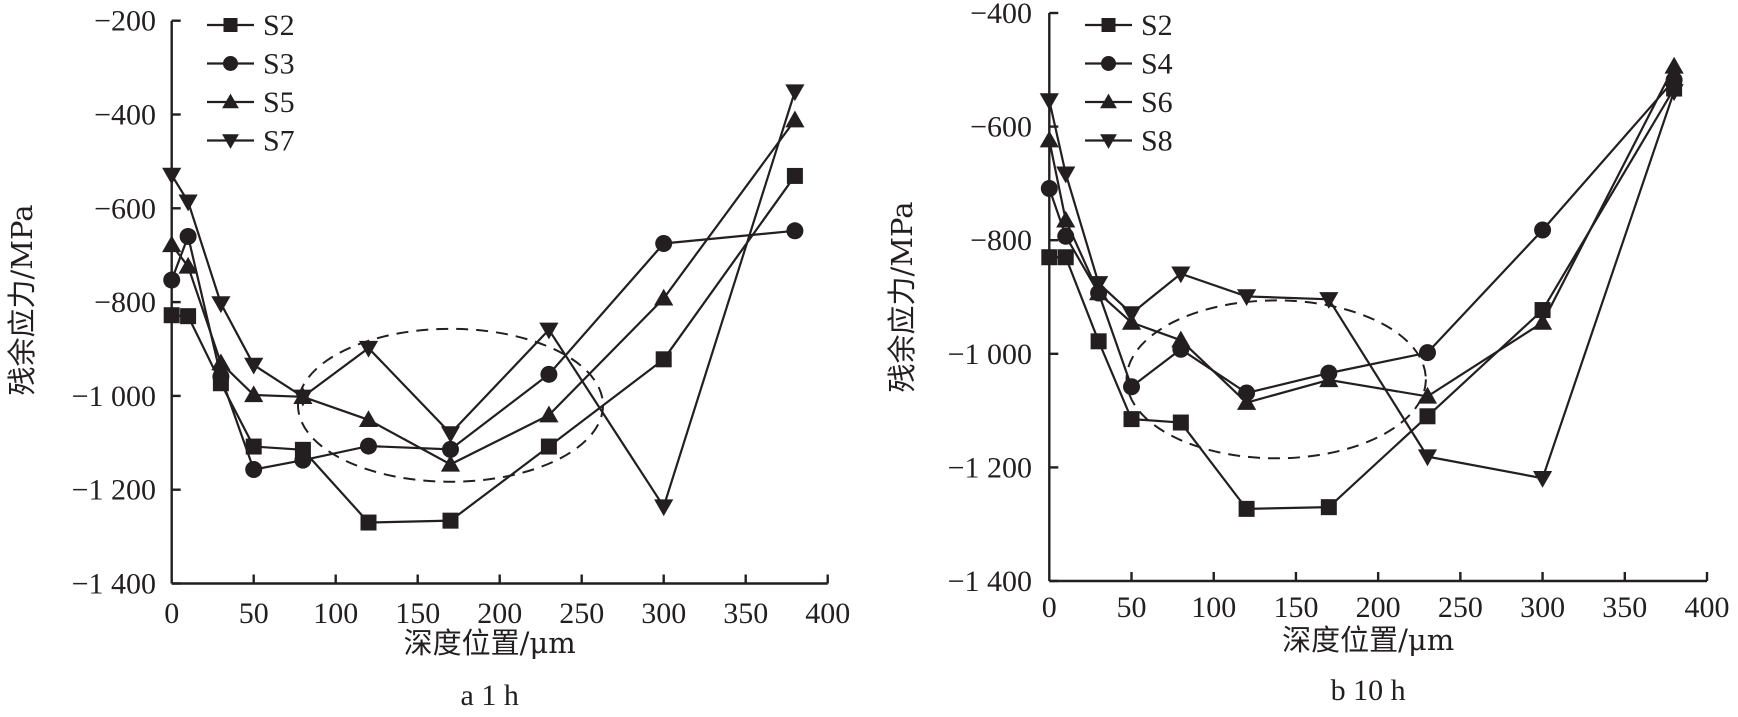  I want to click on y-tick-label: −200, so click(125, 21).